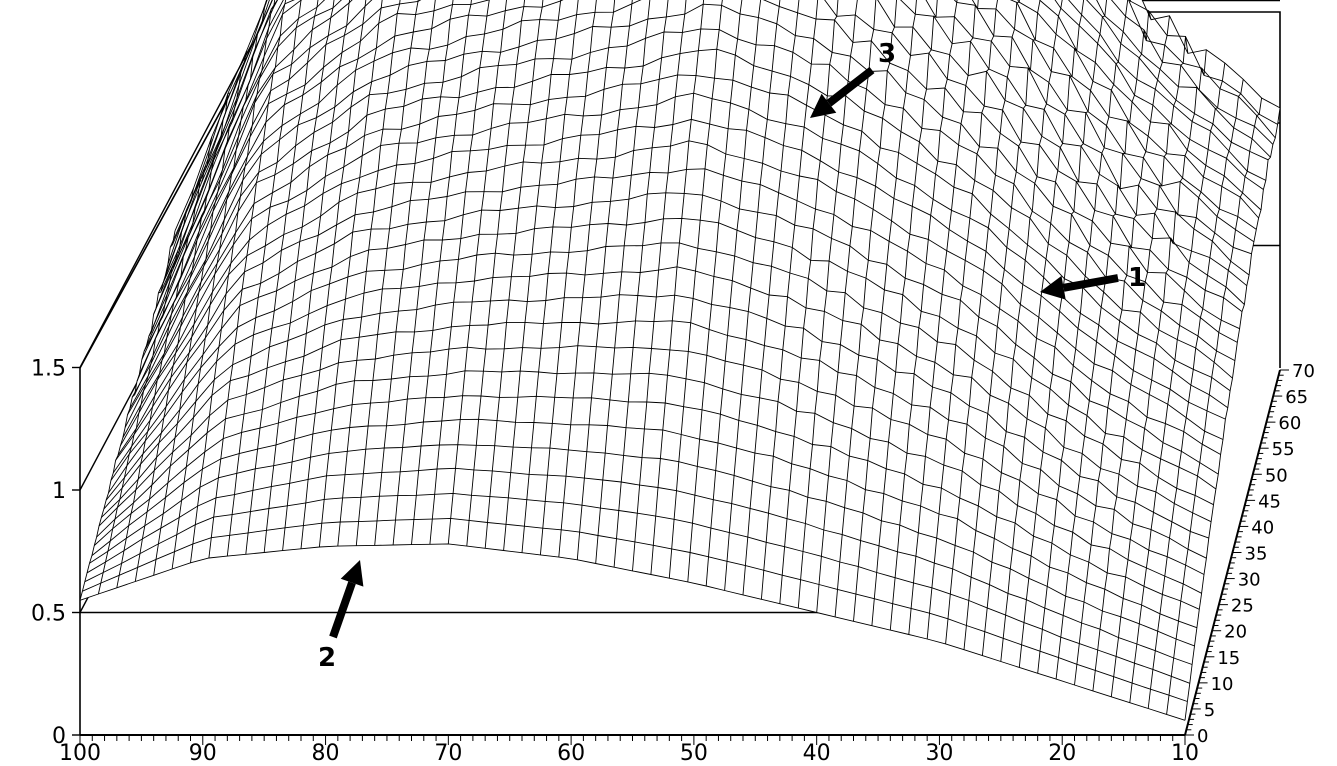 This screenshot has height=766, width=1337. I want to click on callout-label: 3, so click(887, 54).